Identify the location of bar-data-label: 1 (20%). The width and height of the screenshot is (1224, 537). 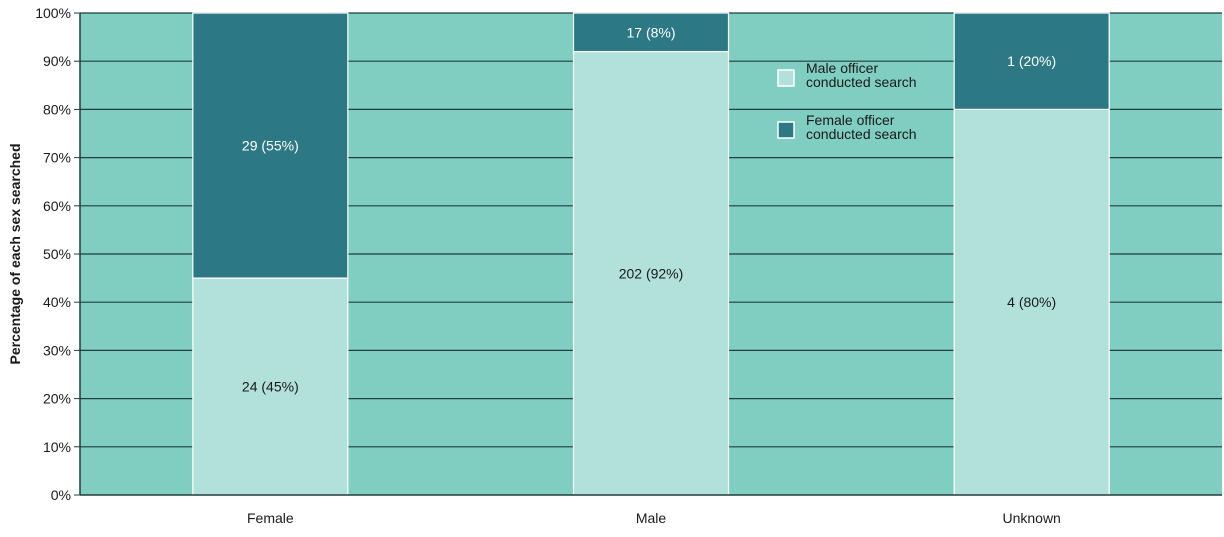
(1031, 61).